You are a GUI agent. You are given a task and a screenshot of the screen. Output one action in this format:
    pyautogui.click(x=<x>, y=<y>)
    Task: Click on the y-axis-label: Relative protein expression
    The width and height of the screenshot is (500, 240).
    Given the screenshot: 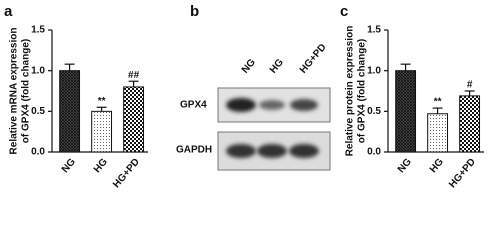 What is the action you would take?
    pyautogui.click(x=350, y=91)
    